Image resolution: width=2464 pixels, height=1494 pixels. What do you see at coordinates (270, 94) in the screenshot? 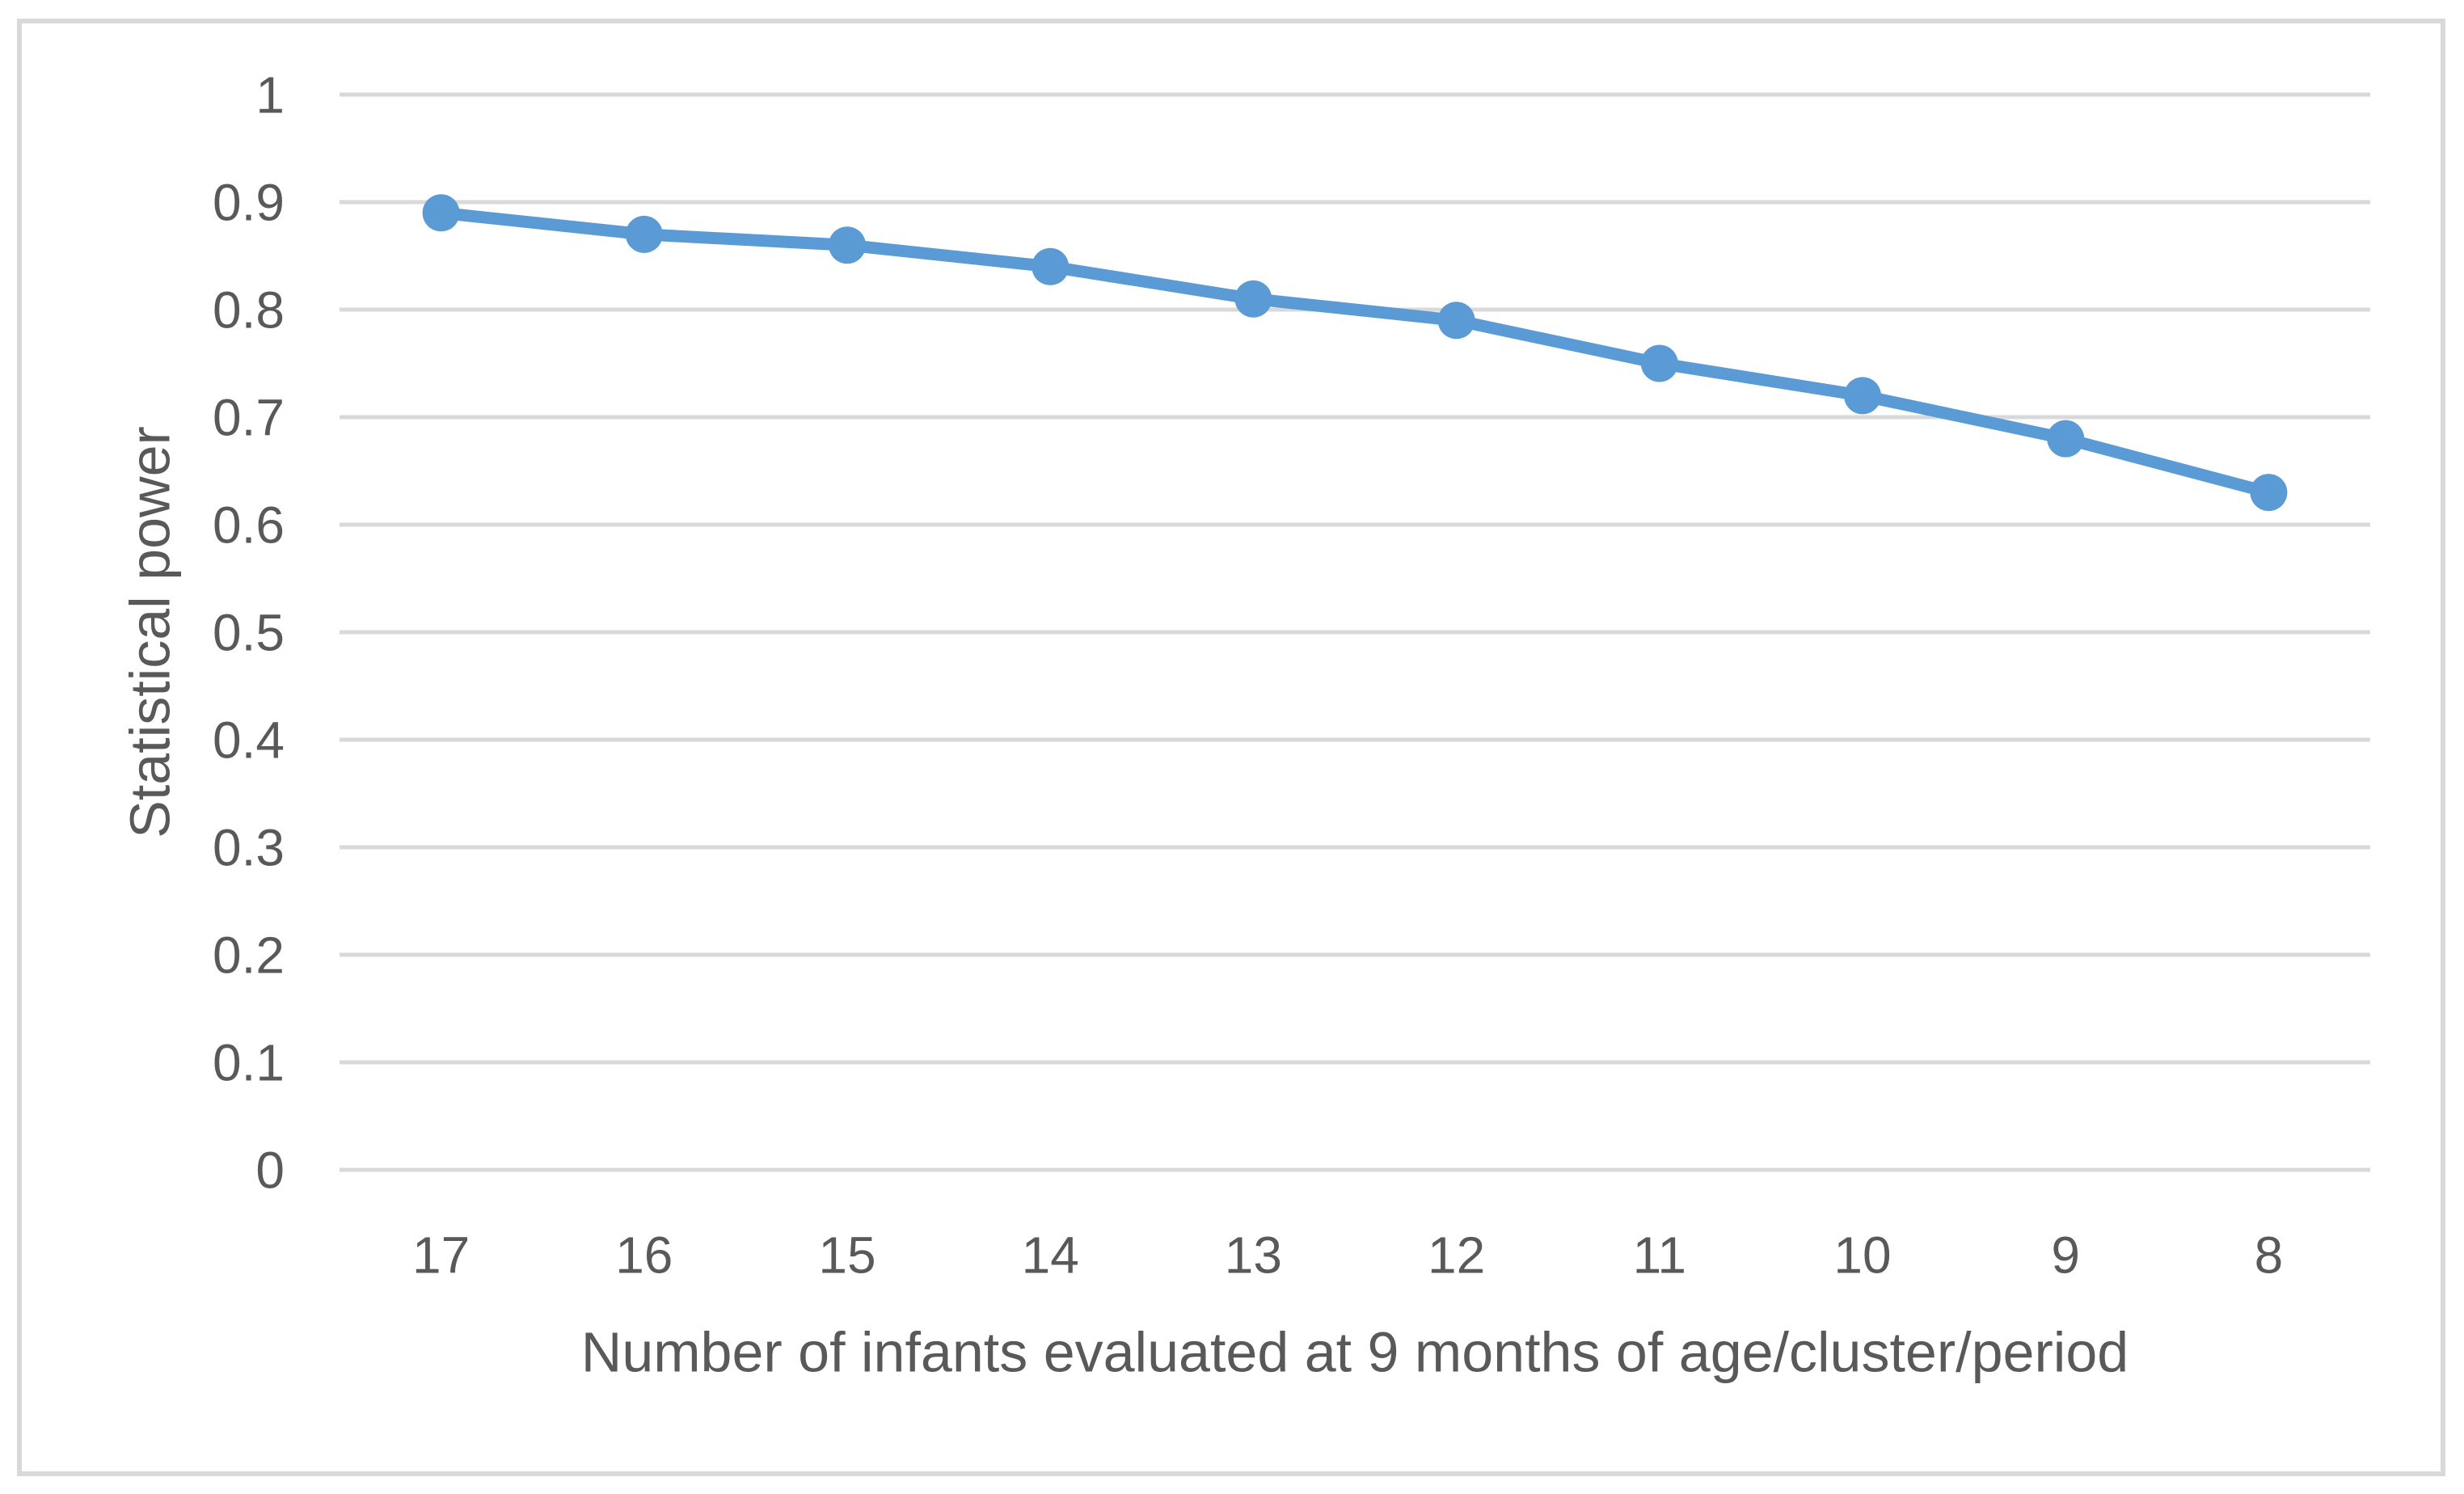
I see `y-tick-label: 1` at bounding box center [270, 94].